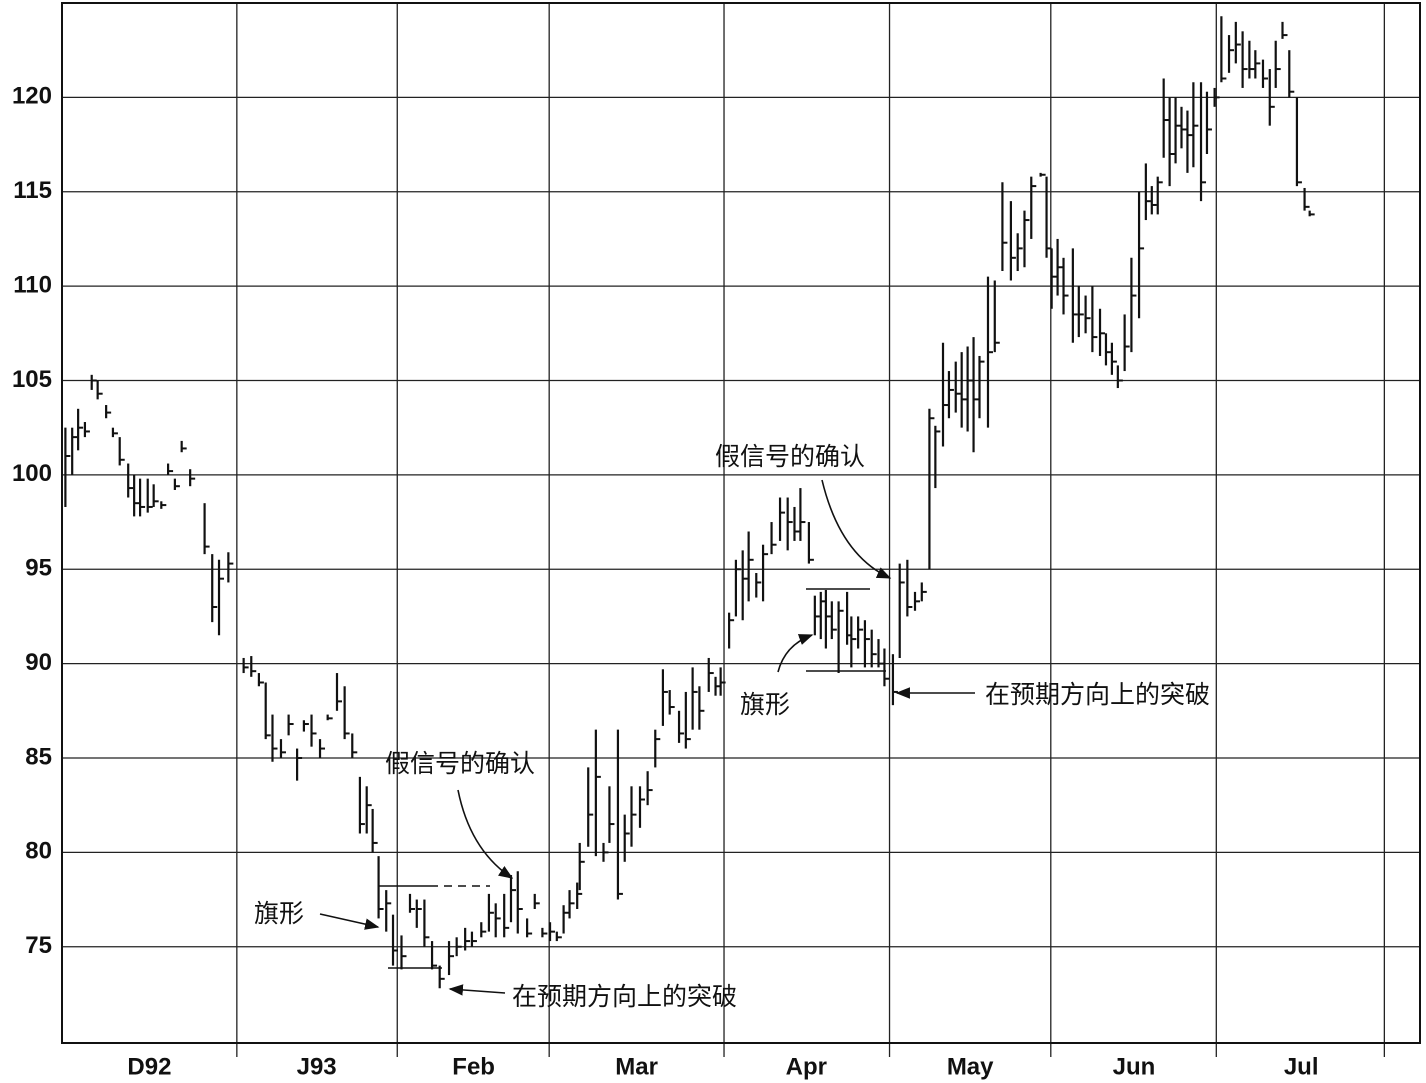 This screenshot has height=1083, width=1426. What do you see at coordinates (317, 1066) in the screenshot?
I see `x-tick-label: J93` at bounding box center [317, 1066].